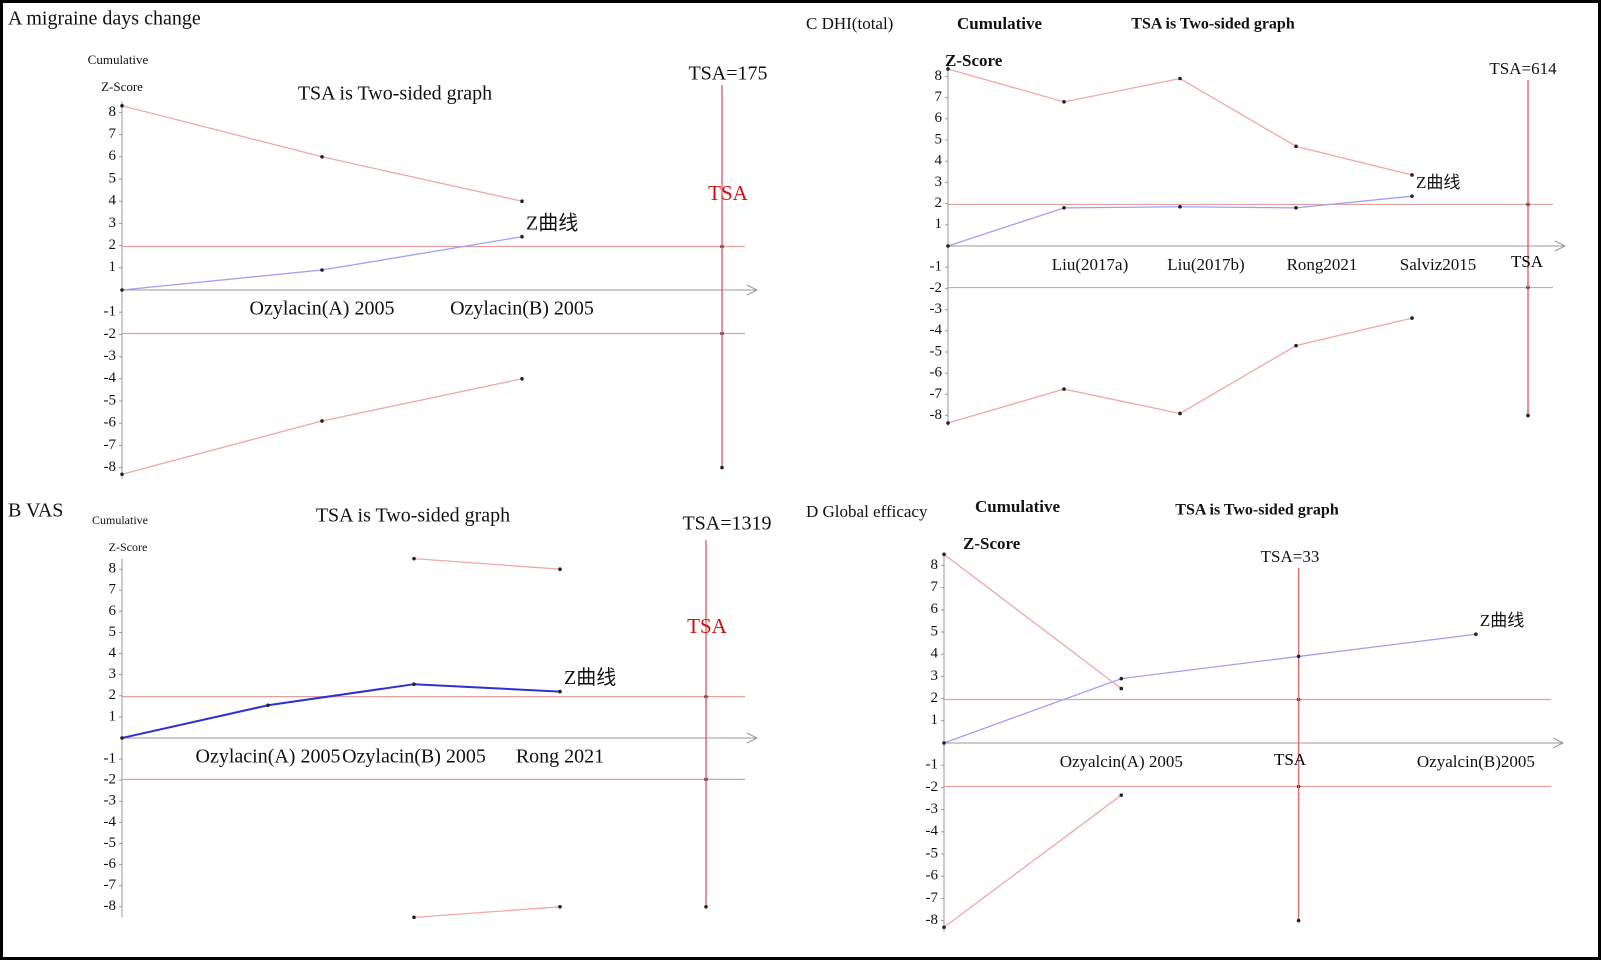 This screenshot has width=1601, height=960. What do you see at coordinates (1523, 68) in the screenshot?
I see `tsa-label: TSA=614` at bounding box center [1523, 68].